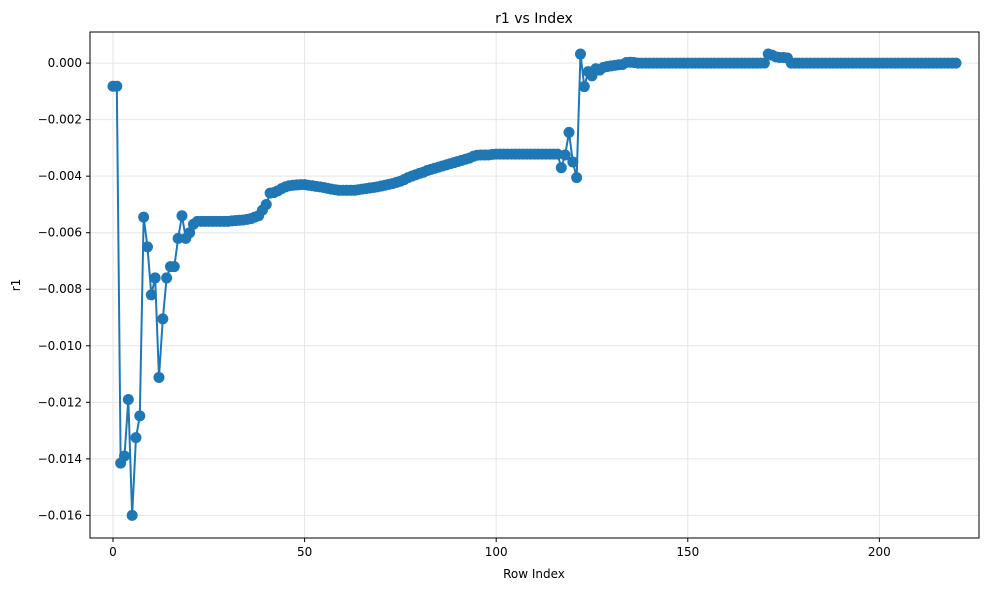 The height and width of the screenshot is (590, 990). Describe the element at coordinates (534, 574) in the screenshot. I see `x-axis-title: Row Index` at that location.